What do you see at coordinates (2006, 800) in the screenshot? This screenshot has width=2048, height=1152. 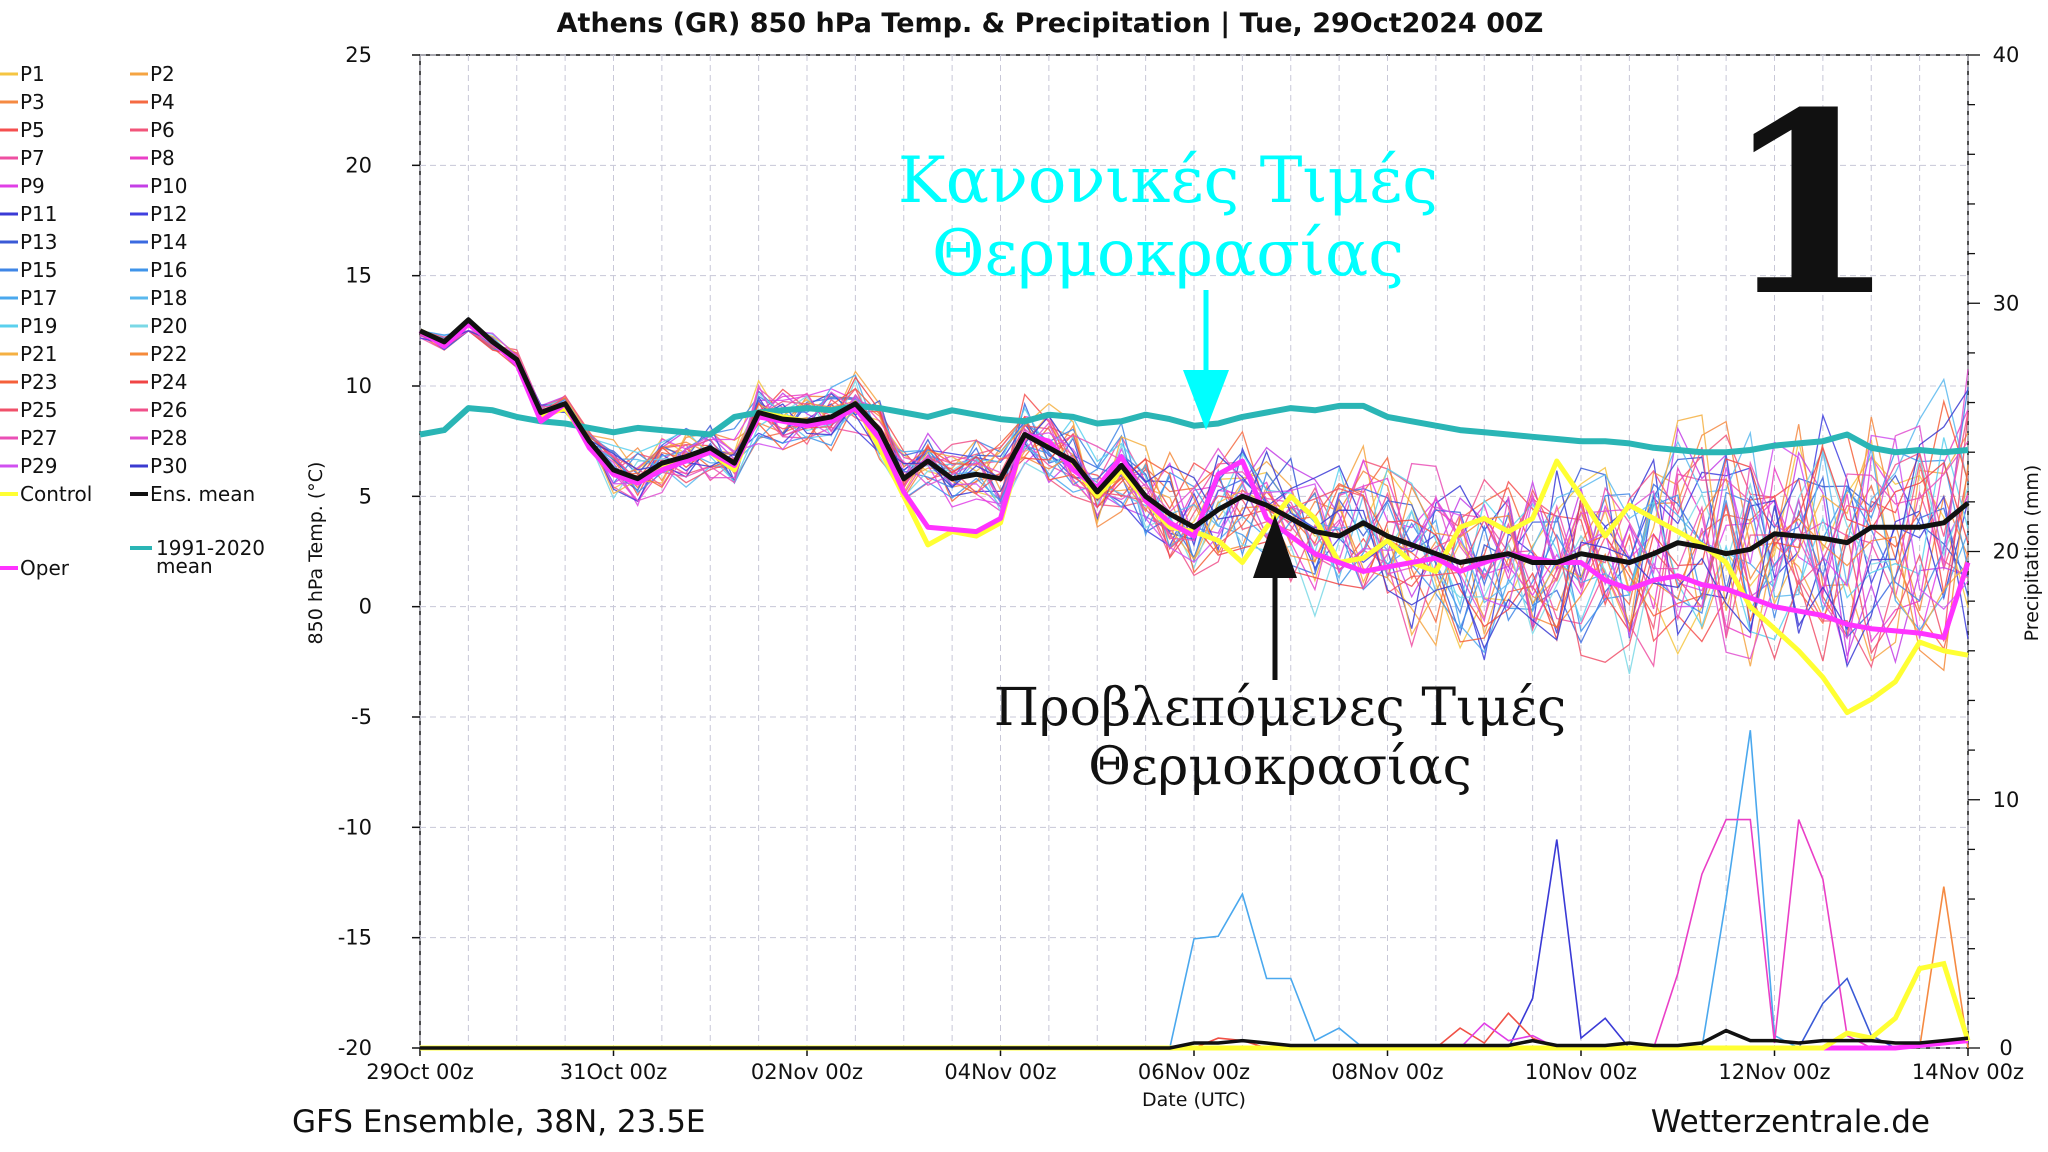 I see `y2-tick-label: 10` at bounding box center [2006, 800].